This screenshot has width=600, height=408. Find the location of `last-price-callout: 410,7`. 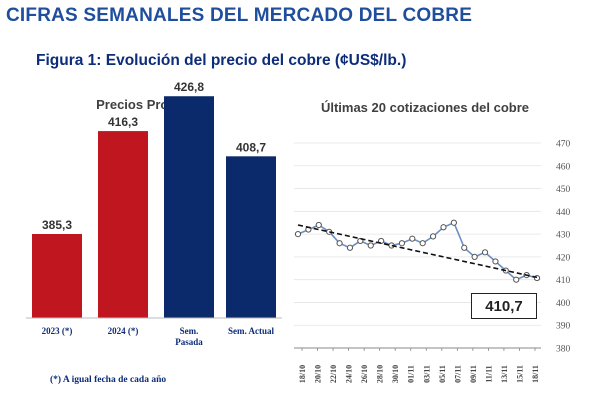

last-price-callout: 410,7 is located at coordinates (504, 306).